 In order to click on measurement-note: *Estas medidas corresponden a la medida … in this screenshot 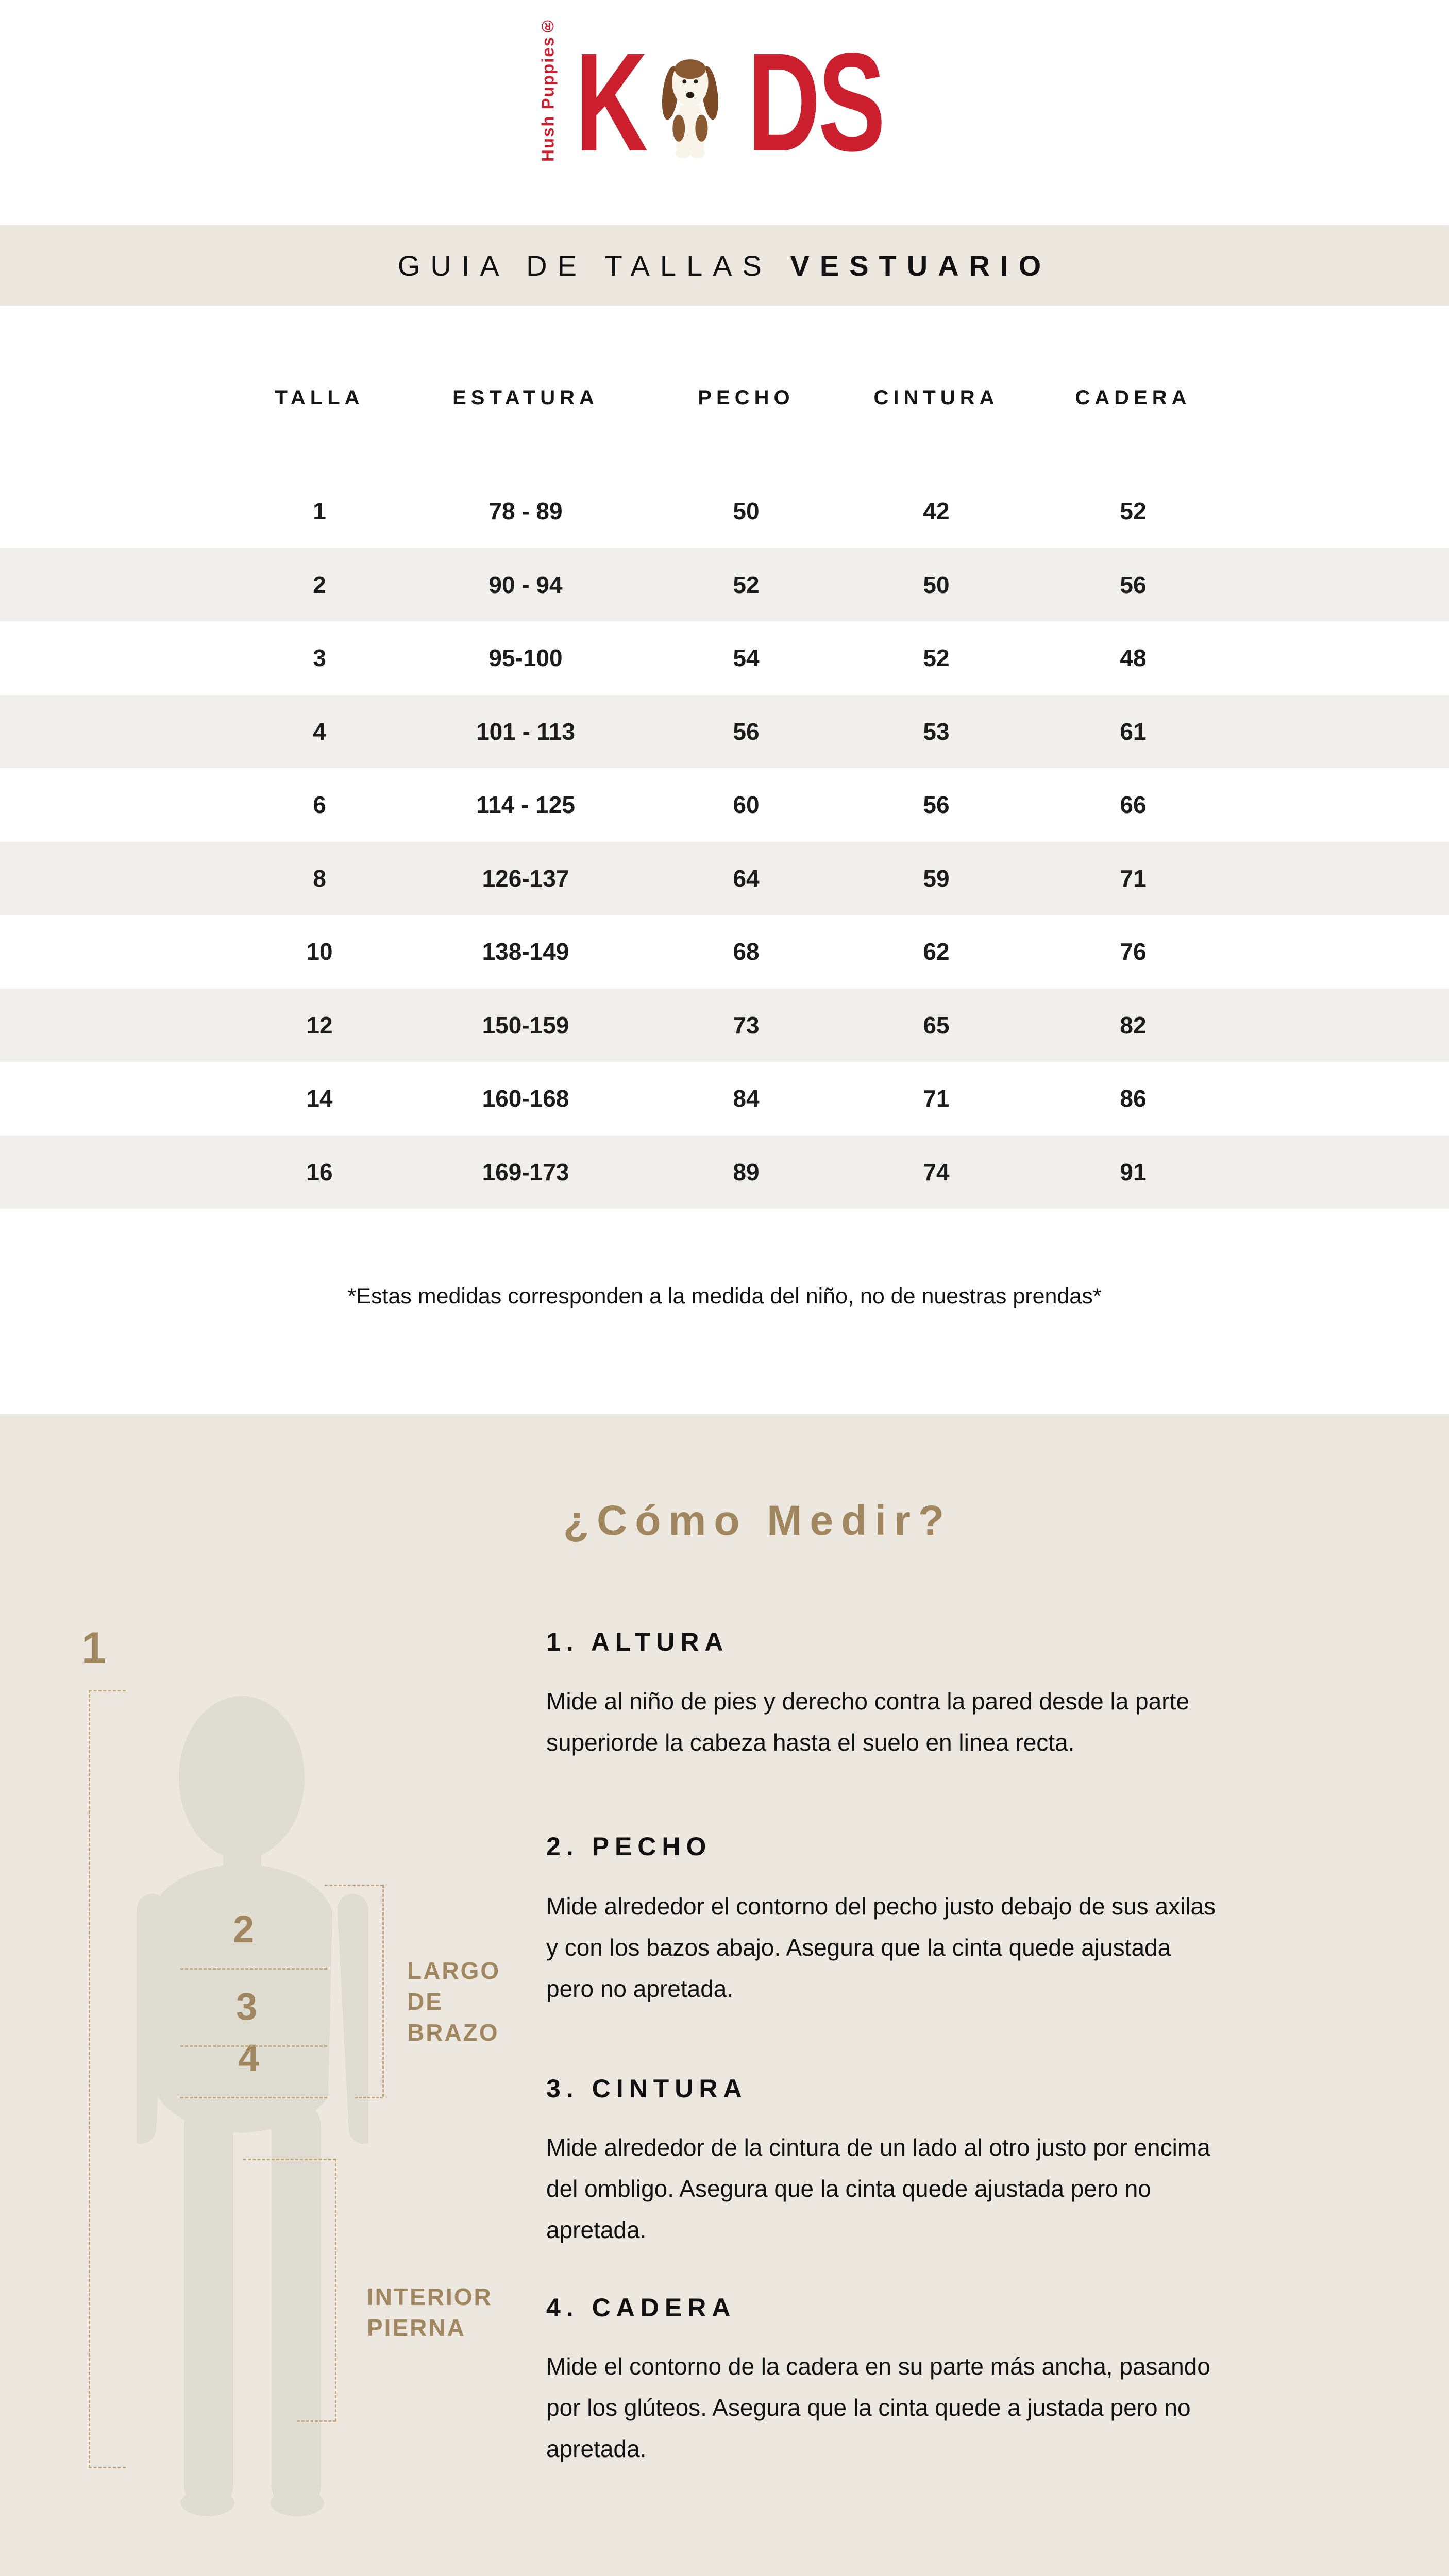, I will do `click(724, 1296)`.